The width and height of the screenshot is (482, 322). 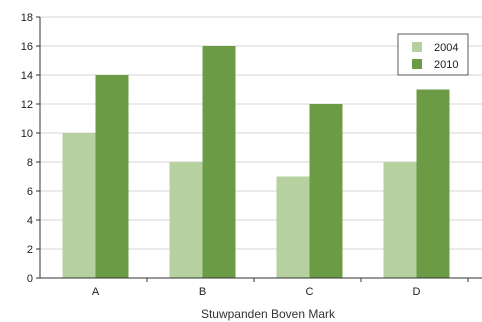 What do you see at coordinates (417, 47) in the screenshot?
I see `legend-swatch-2004` at bounding box center [417, 47].